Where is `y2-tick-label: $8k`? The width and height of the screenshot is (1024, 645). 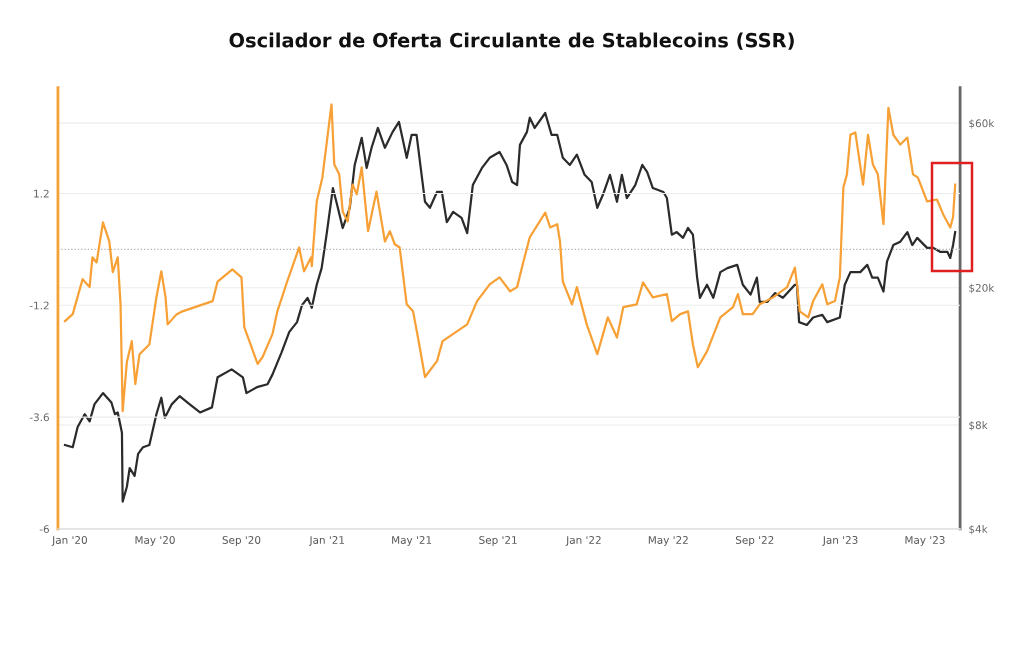
y2-tick-label: $8k is located at coordinates (978, 426).